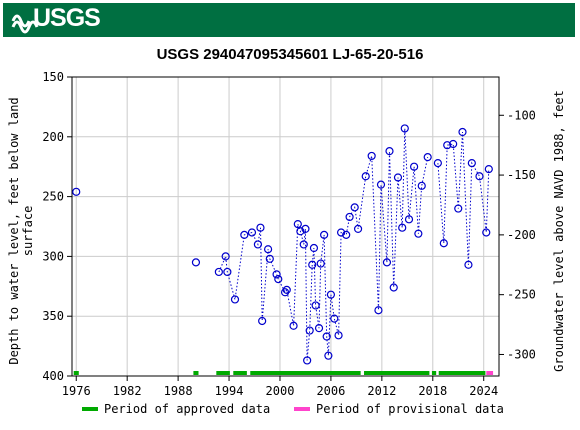  I want to click on provisional-period-segment, so click(490, 373).